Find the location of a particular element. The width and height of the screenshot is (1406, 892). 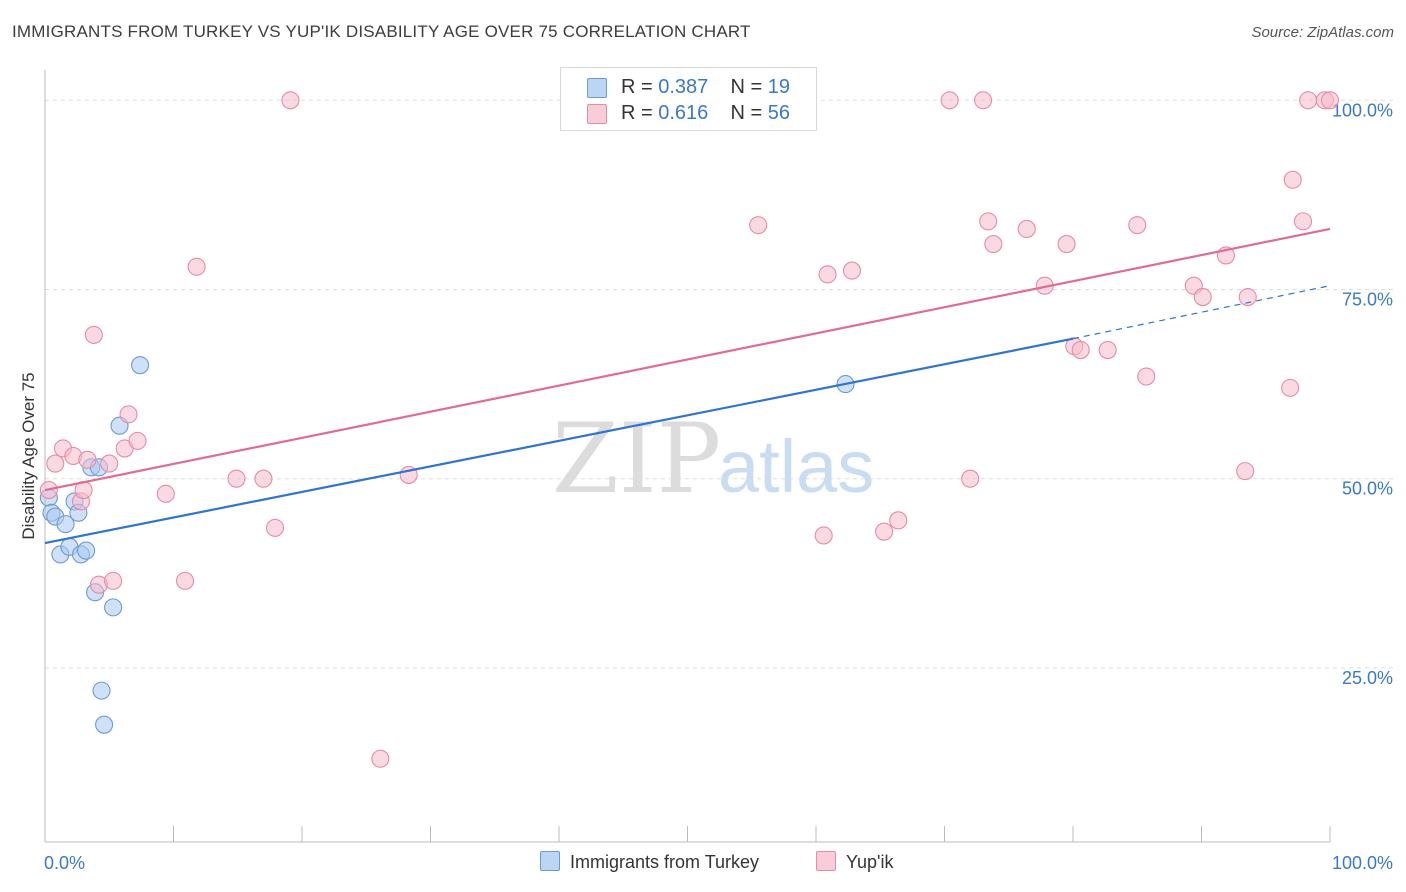

legend-swatch-blue is located at coordinates (597, 88).